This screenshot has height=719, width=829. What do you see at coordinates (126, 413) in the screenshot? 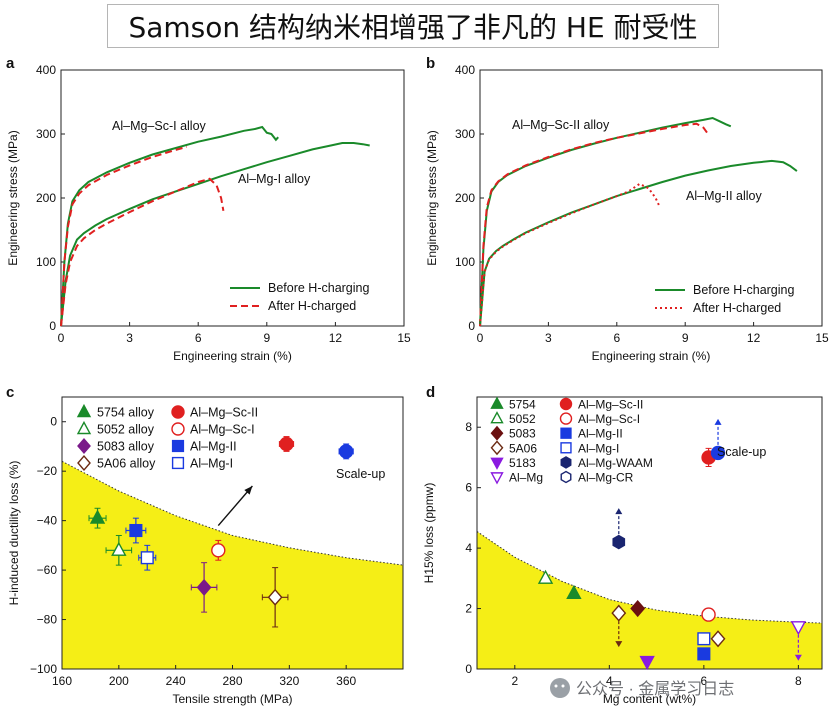
I see `legend-entry: 5754 alloy` at bounding box center [126, 413].